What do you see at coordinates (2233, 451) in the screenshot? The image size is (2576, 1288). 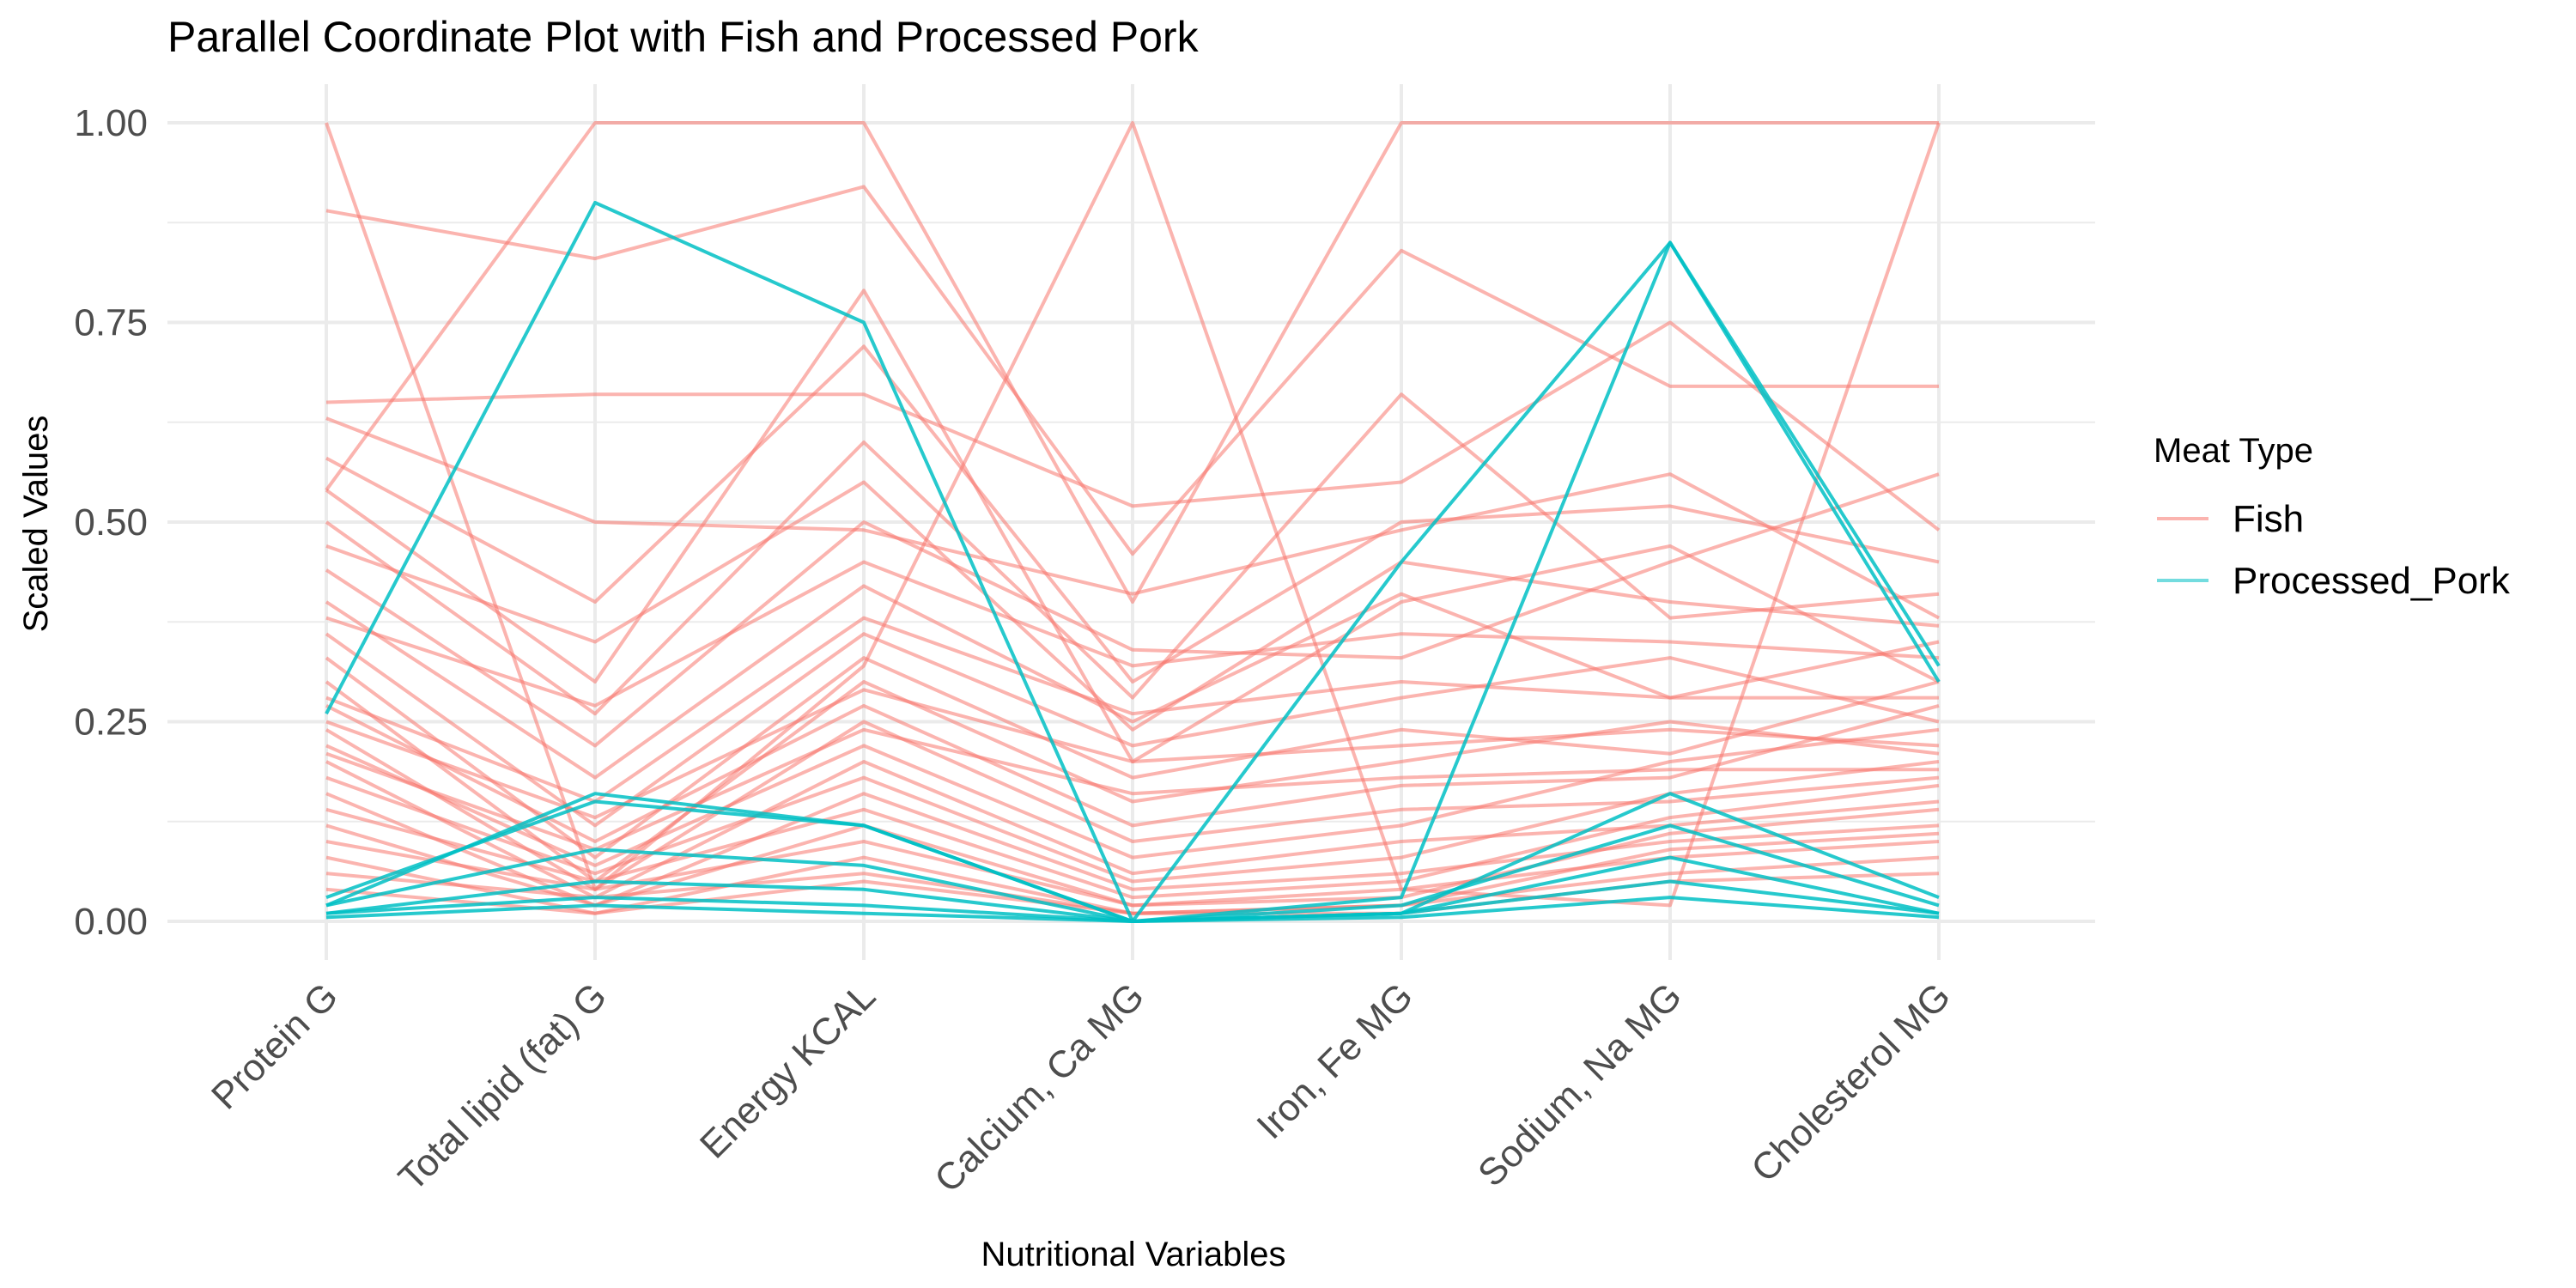 I see `legend-title: Meat Type` at bounding box center [2233, 451].